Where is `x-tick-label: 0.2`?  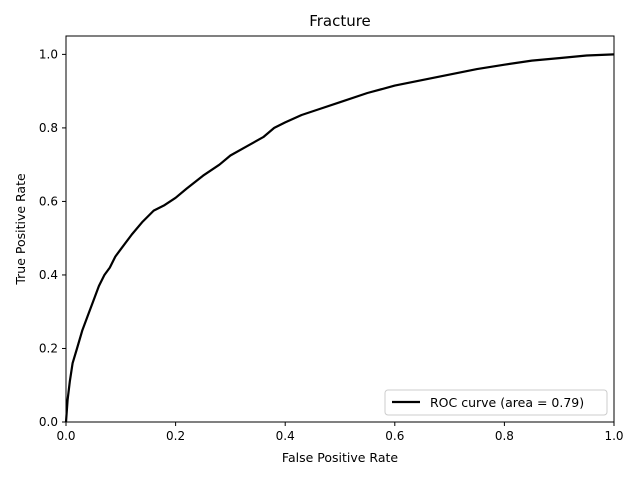
x-tick-label: 0.2 is located at coordinates (175, 436).